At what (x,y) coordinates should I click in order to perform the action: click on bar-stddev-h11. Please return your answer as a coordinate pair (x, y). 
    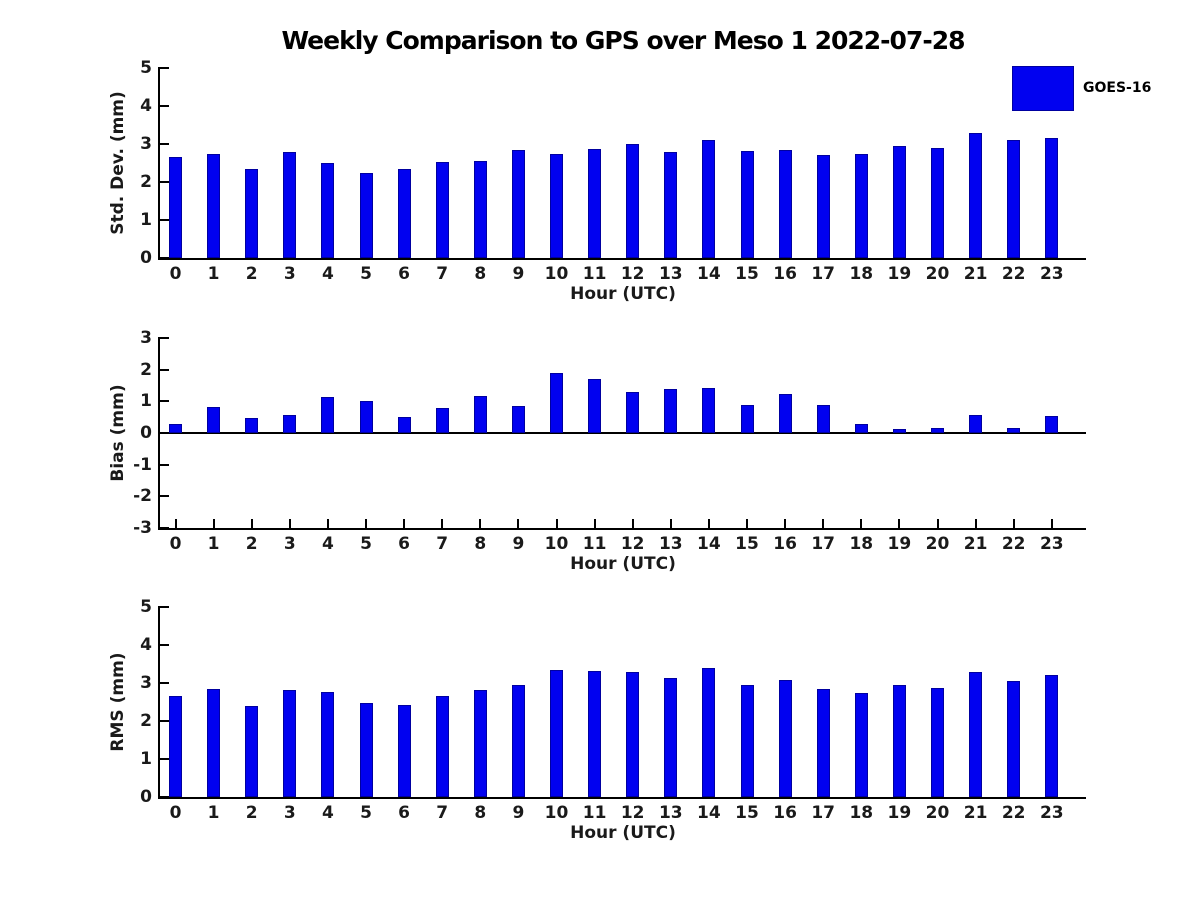
    Looking at the image, I should click on (595, 203).